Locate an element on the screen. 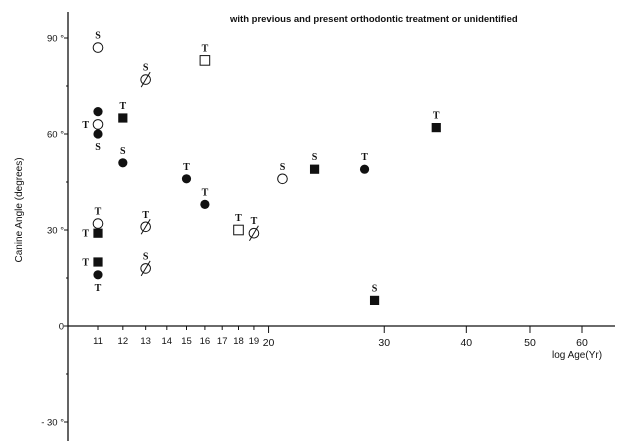 Image resolution: width=626 pixels, height=441 pixels. x-tick-label: 13 is located at coordinates (145, 341).